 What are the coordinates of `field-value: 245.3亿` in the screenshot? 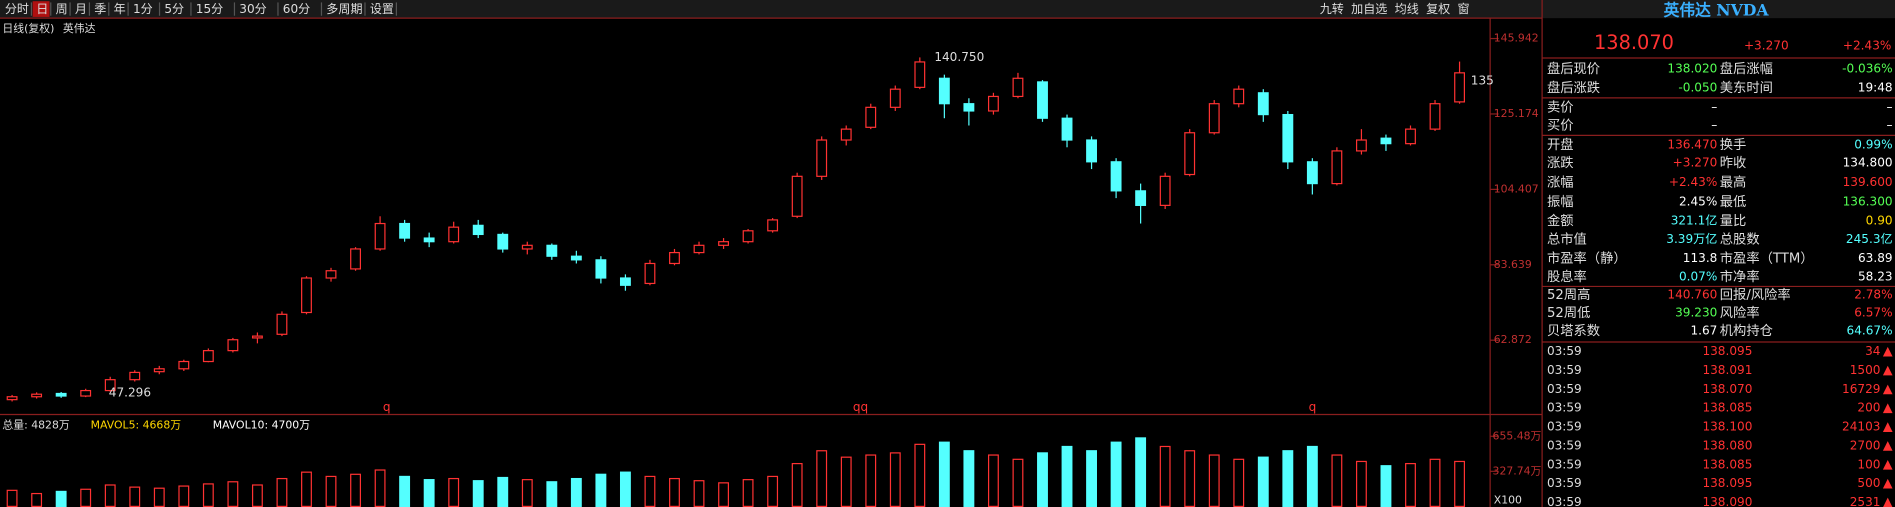 It's located at (1869, 238).